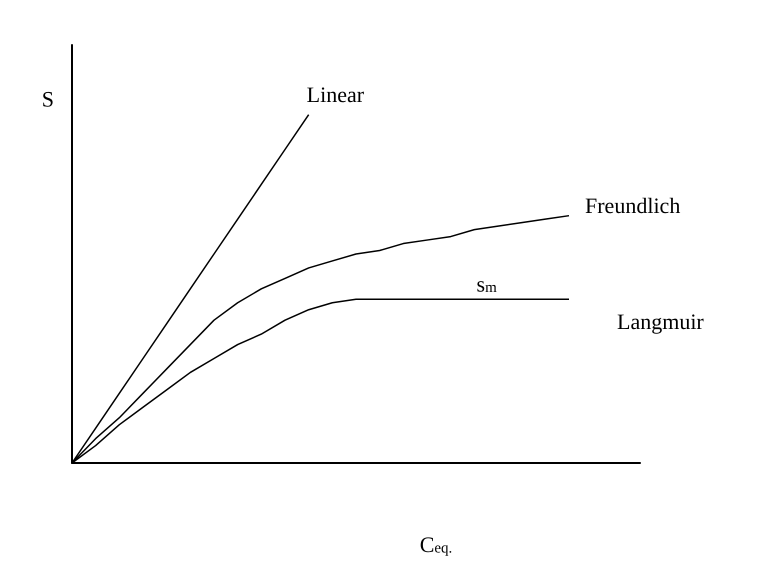 The height and width of the screenshot is (564, 779). What do you see at coordinates (487, 283) in the screenshot?
I see `annotation: sm` at bounding box center [487, 283].